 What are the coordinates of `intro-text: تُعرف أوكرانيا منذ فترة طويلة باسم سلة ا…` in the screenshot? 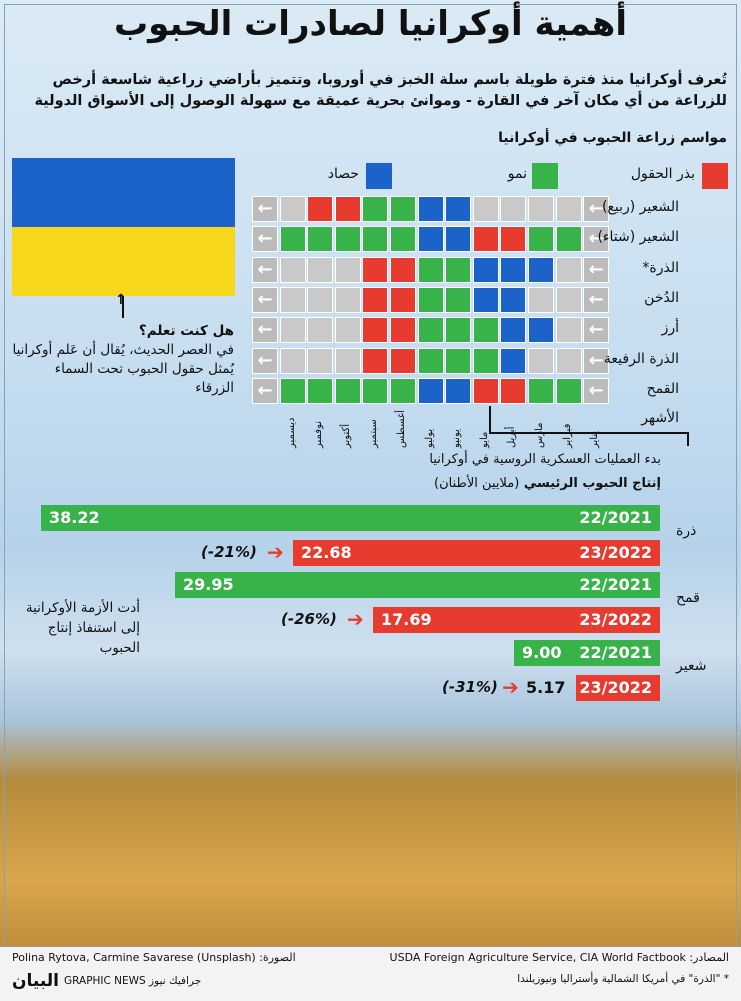 It's located at (380, 90).